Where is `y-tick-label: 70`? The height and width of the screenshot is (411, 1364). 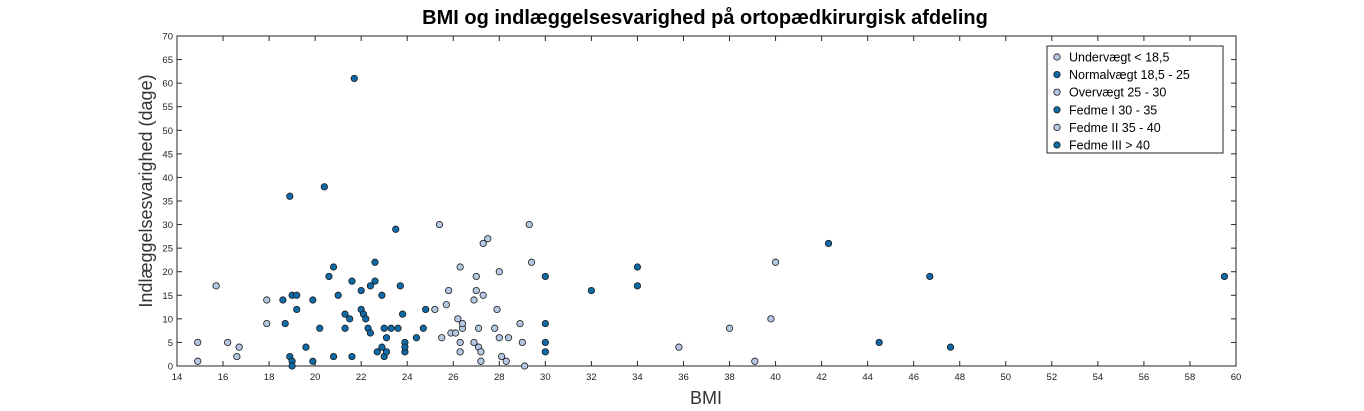
y-tick-label: 70 is located at coordinates (167, 37).